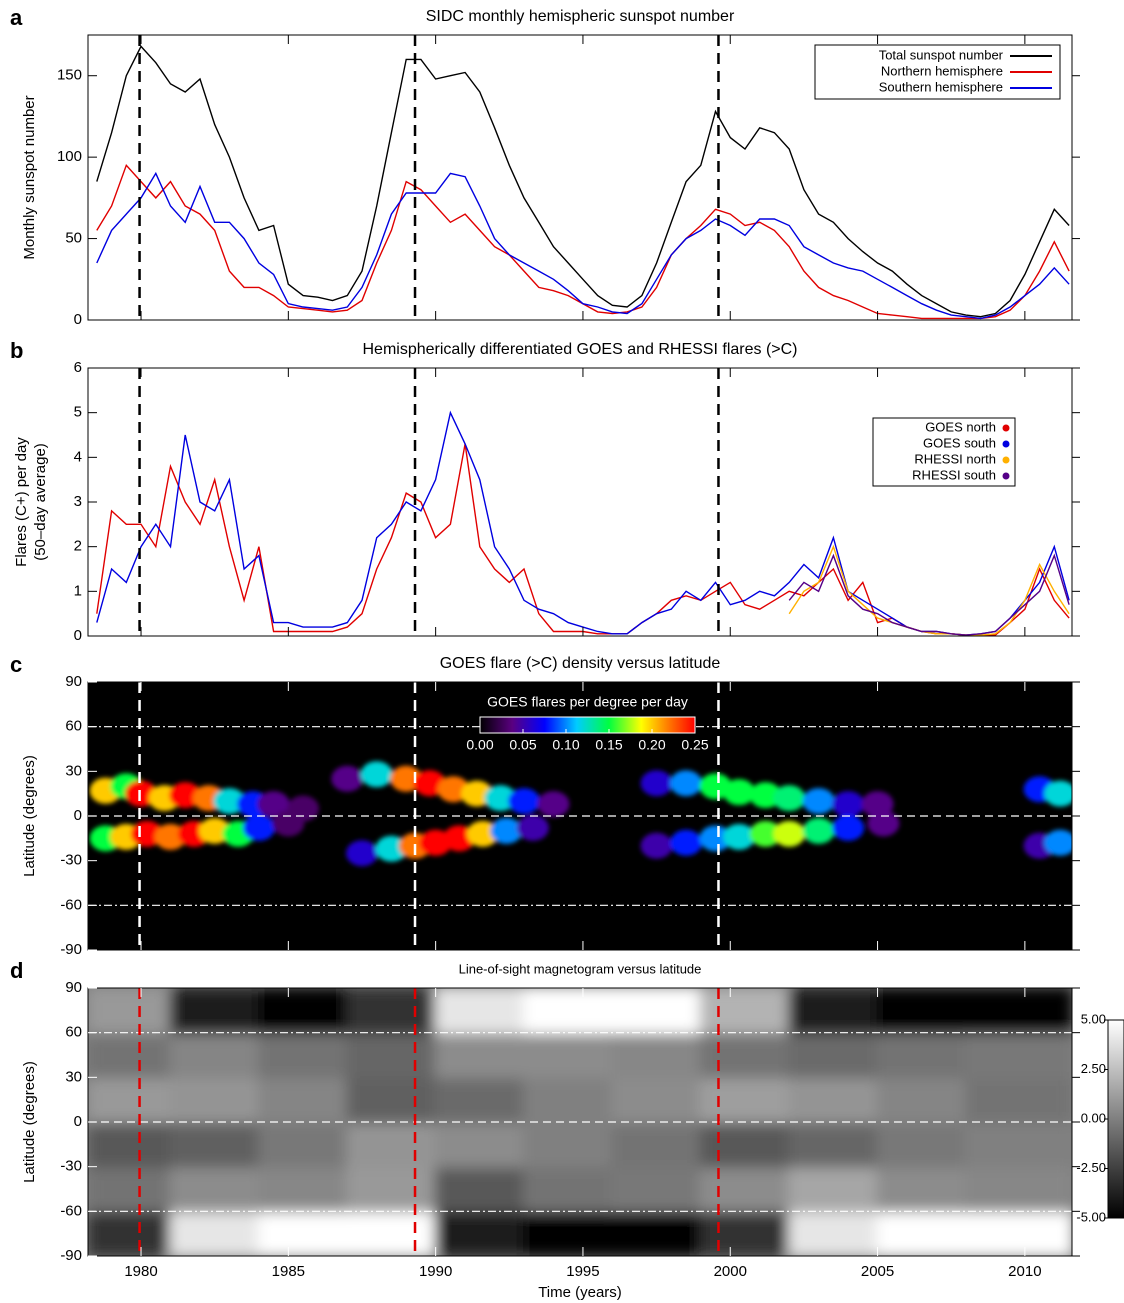 The image size is (1124, 1303). Describe the element at coordinates (435, 1271) in the screenshot. I see `x-tick-label: 1990` at that location.